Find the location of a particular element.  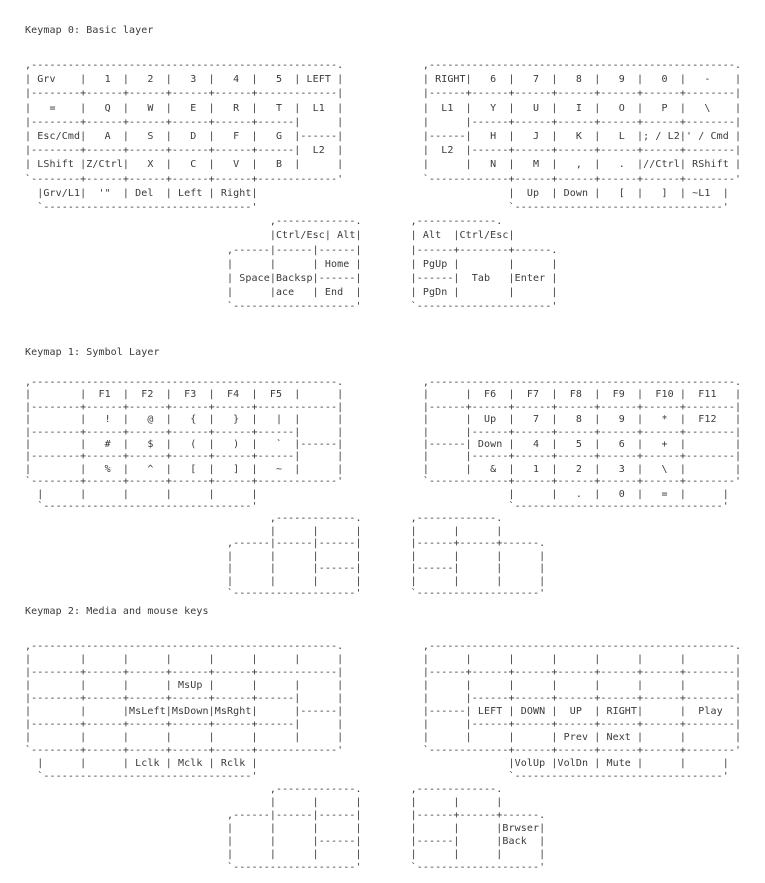

keymap-0-title: Keymap 0: Basic layer is located at coordinates (89, 30).